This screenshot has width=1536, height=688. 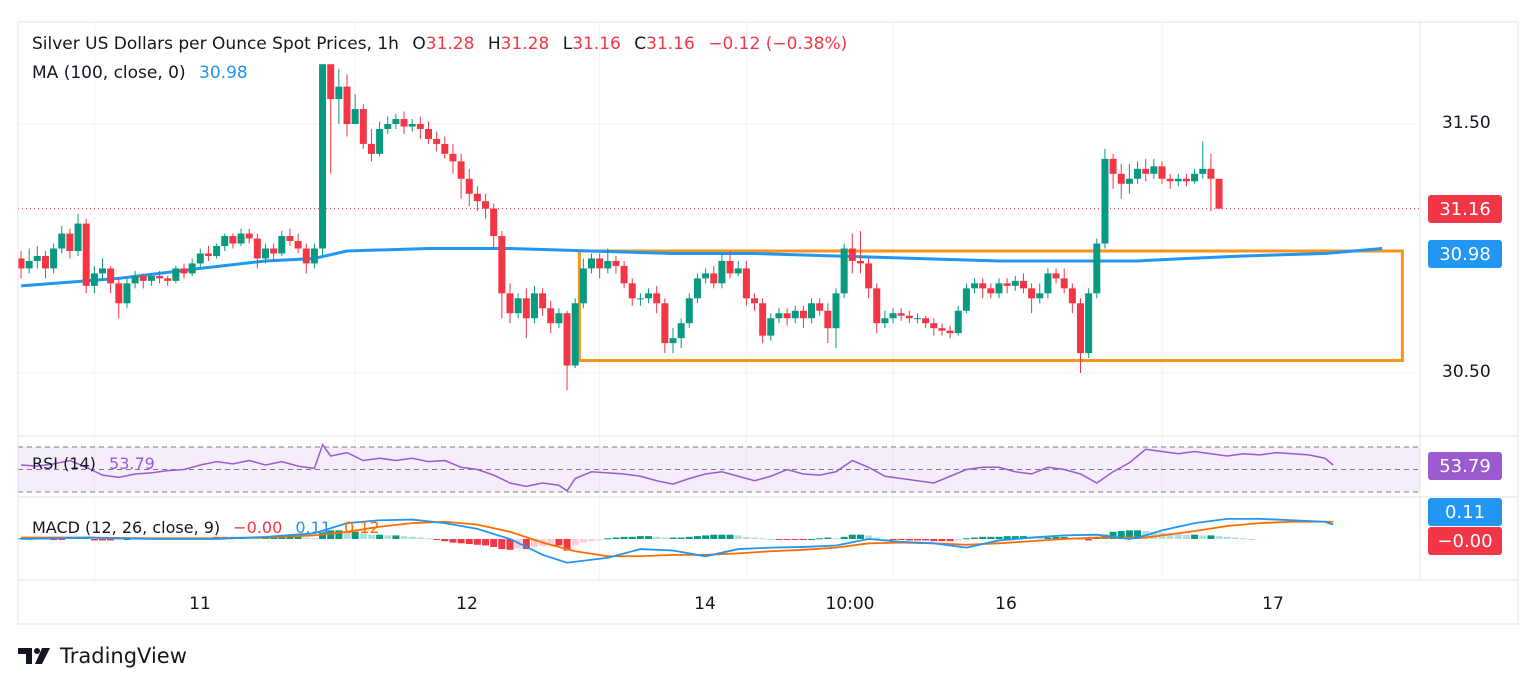 What do you see at coordinates (93, 463) in the screenshot?
I see `rsi-legend: RSI (14) 53.79` at bounding box center [93, 463].